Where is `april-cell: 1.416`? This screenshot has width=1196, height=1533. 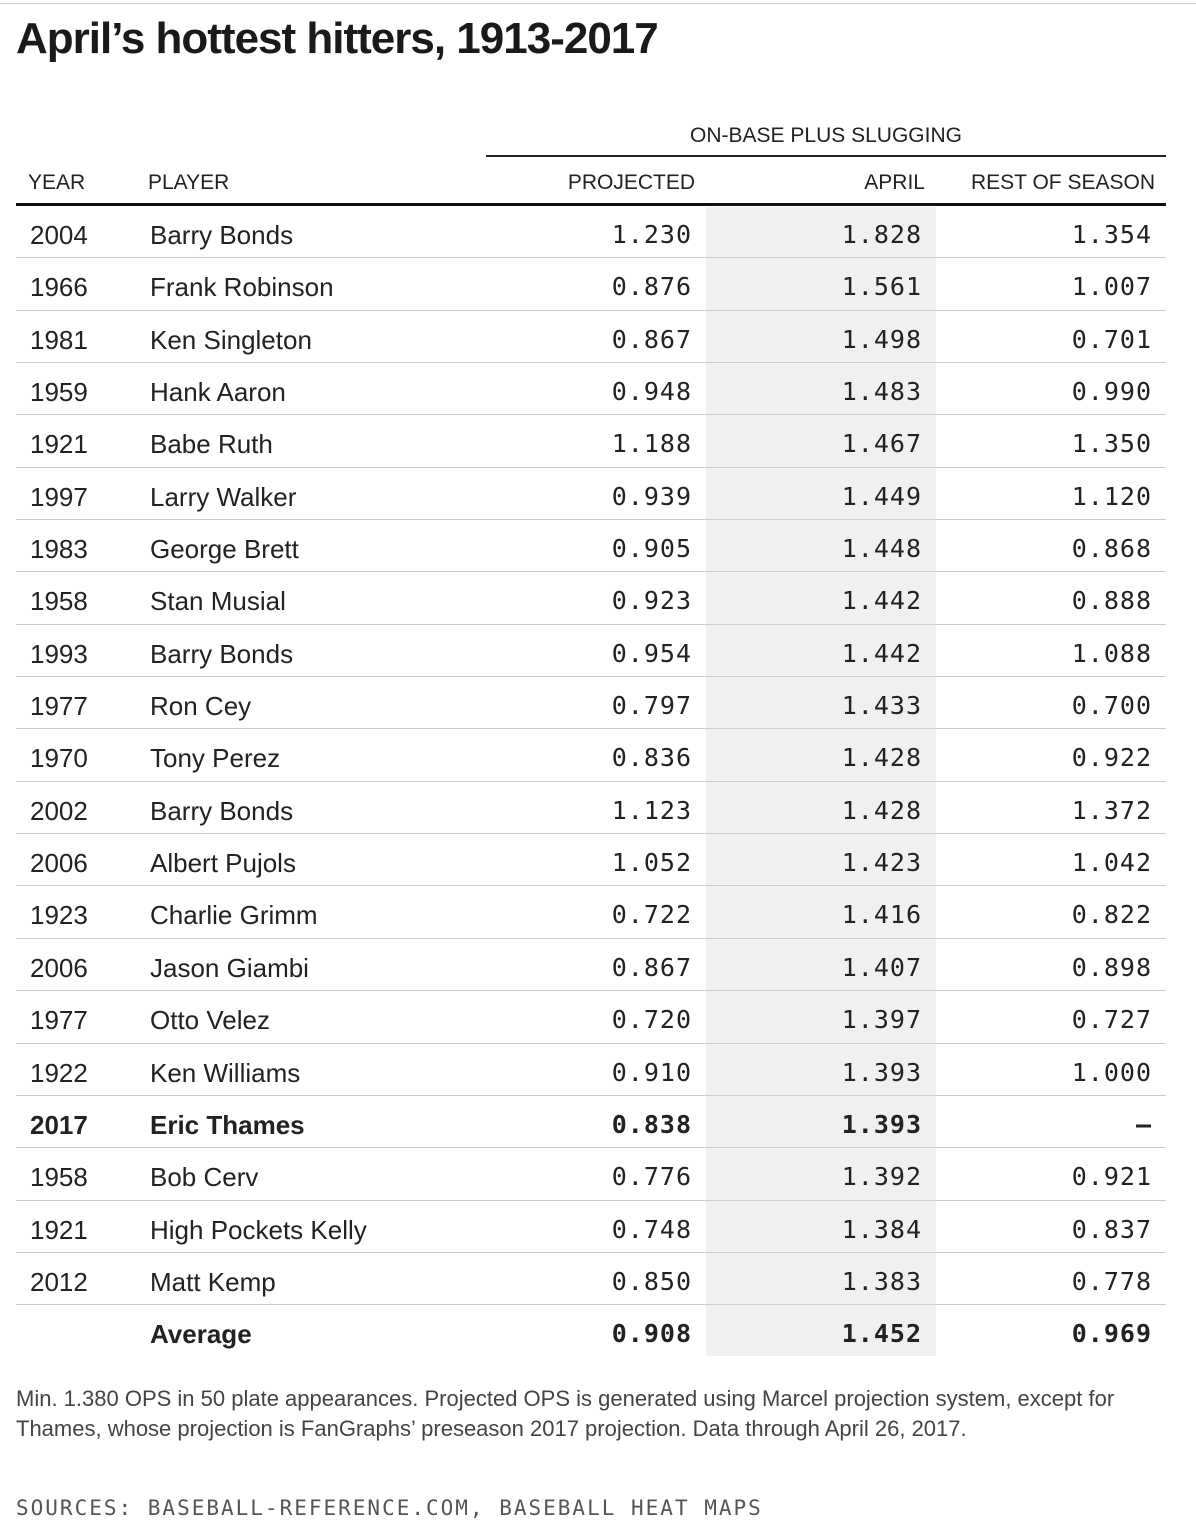
april-cell: 1.416 is located at coordinates (881, 915).